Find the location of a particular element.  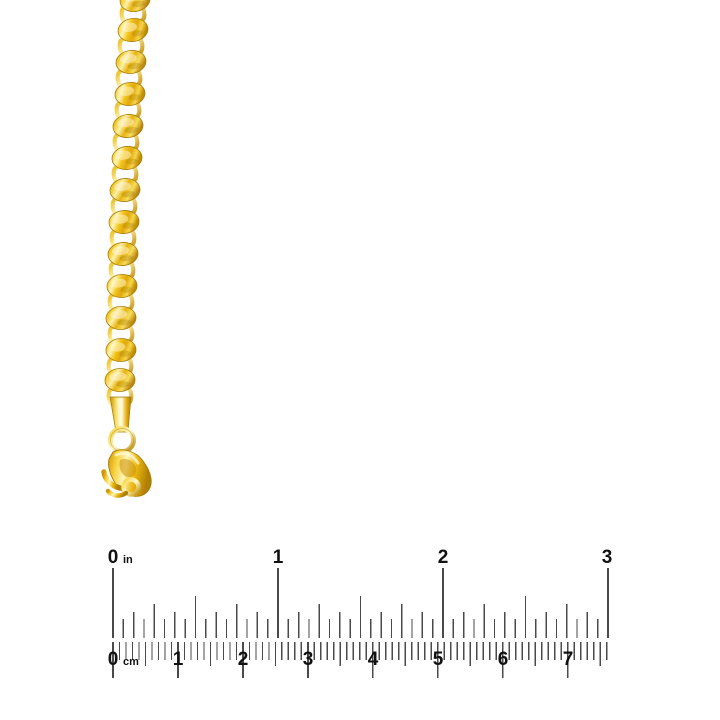

cm-label-5: 5 is located at coordinates (438, 659).